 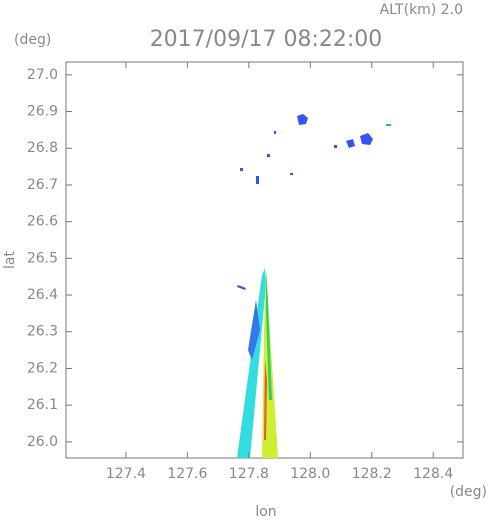 I want to click on y-tick-label: 26.6, so click(x=42, y=222).